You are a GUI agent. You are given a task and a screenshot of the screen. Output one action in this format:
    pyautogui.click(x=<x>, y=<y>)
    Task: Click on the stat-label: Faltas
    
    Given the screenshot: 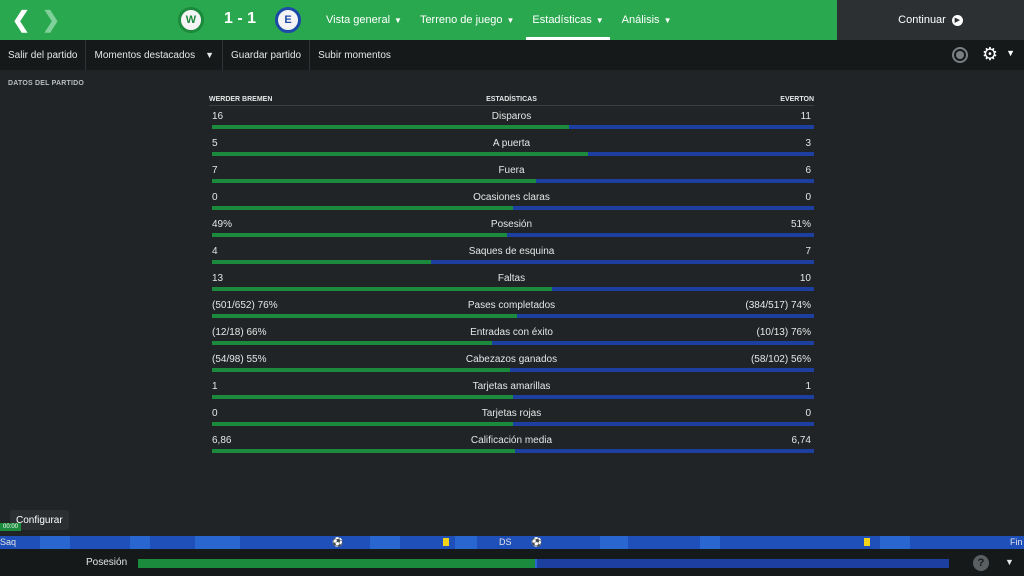 What is the action you would take?
    pyautogui.click(x=511, y=278)
    